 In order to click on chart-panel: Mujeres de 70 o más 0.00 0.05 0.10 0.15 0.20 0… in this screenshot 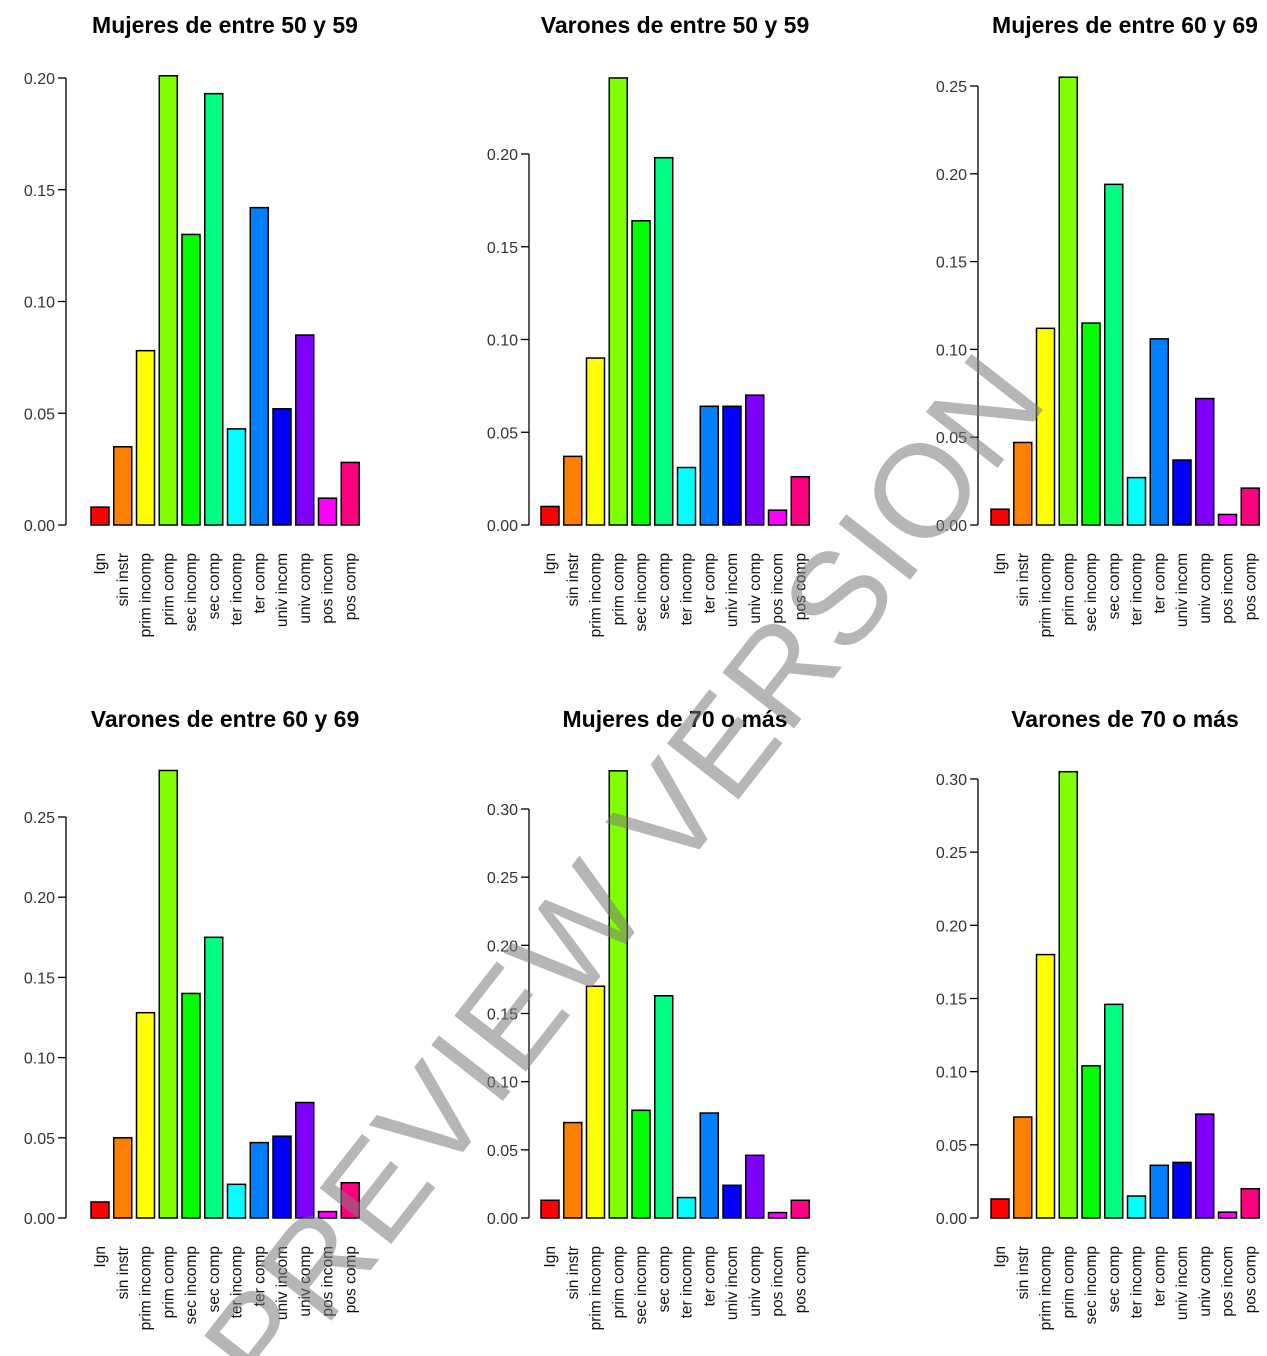, I will do `click(648, 1018)`.